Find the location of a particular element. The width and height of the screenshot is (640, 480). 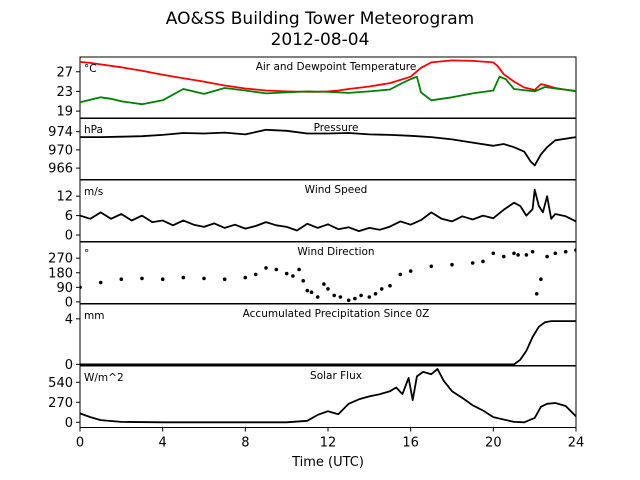

panel-unit: ° is located at coordinates (86, 254).